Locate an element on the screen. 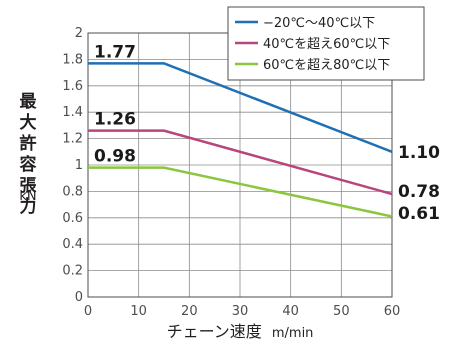  series-start-label: 1.26 is located at coordinates (115, 120).